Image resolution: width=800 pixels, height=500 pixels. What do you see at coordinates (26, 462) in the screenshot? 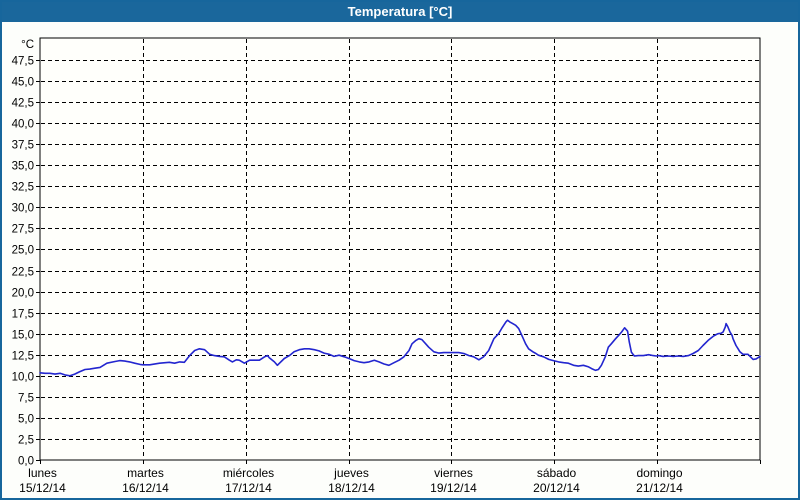
I see `y-axis-label: 0,0` at bounding box center [26, 462].